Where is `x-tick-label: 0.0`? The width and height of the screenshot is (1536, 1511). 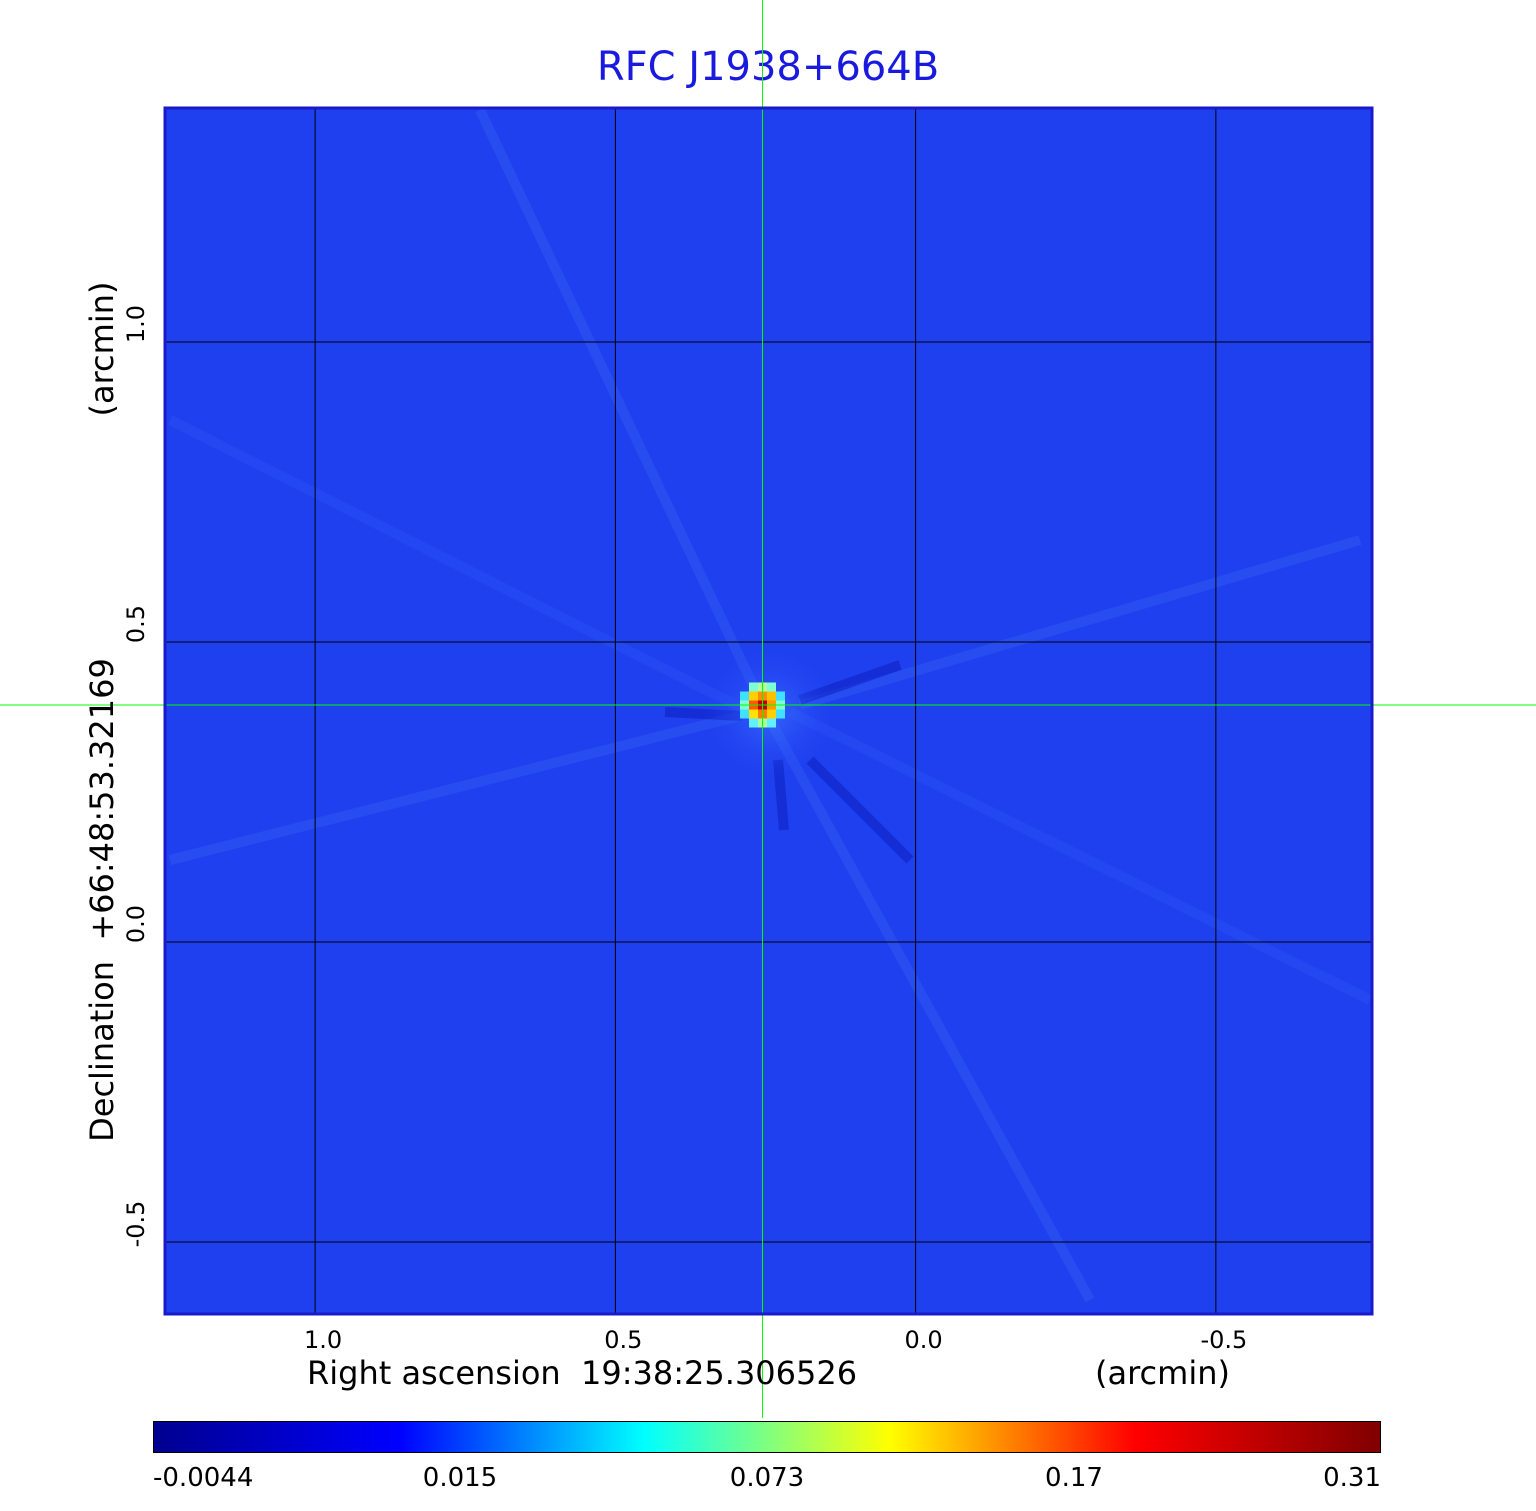
x-tick-label: 0.0 is located at coordinates (923, 1340).